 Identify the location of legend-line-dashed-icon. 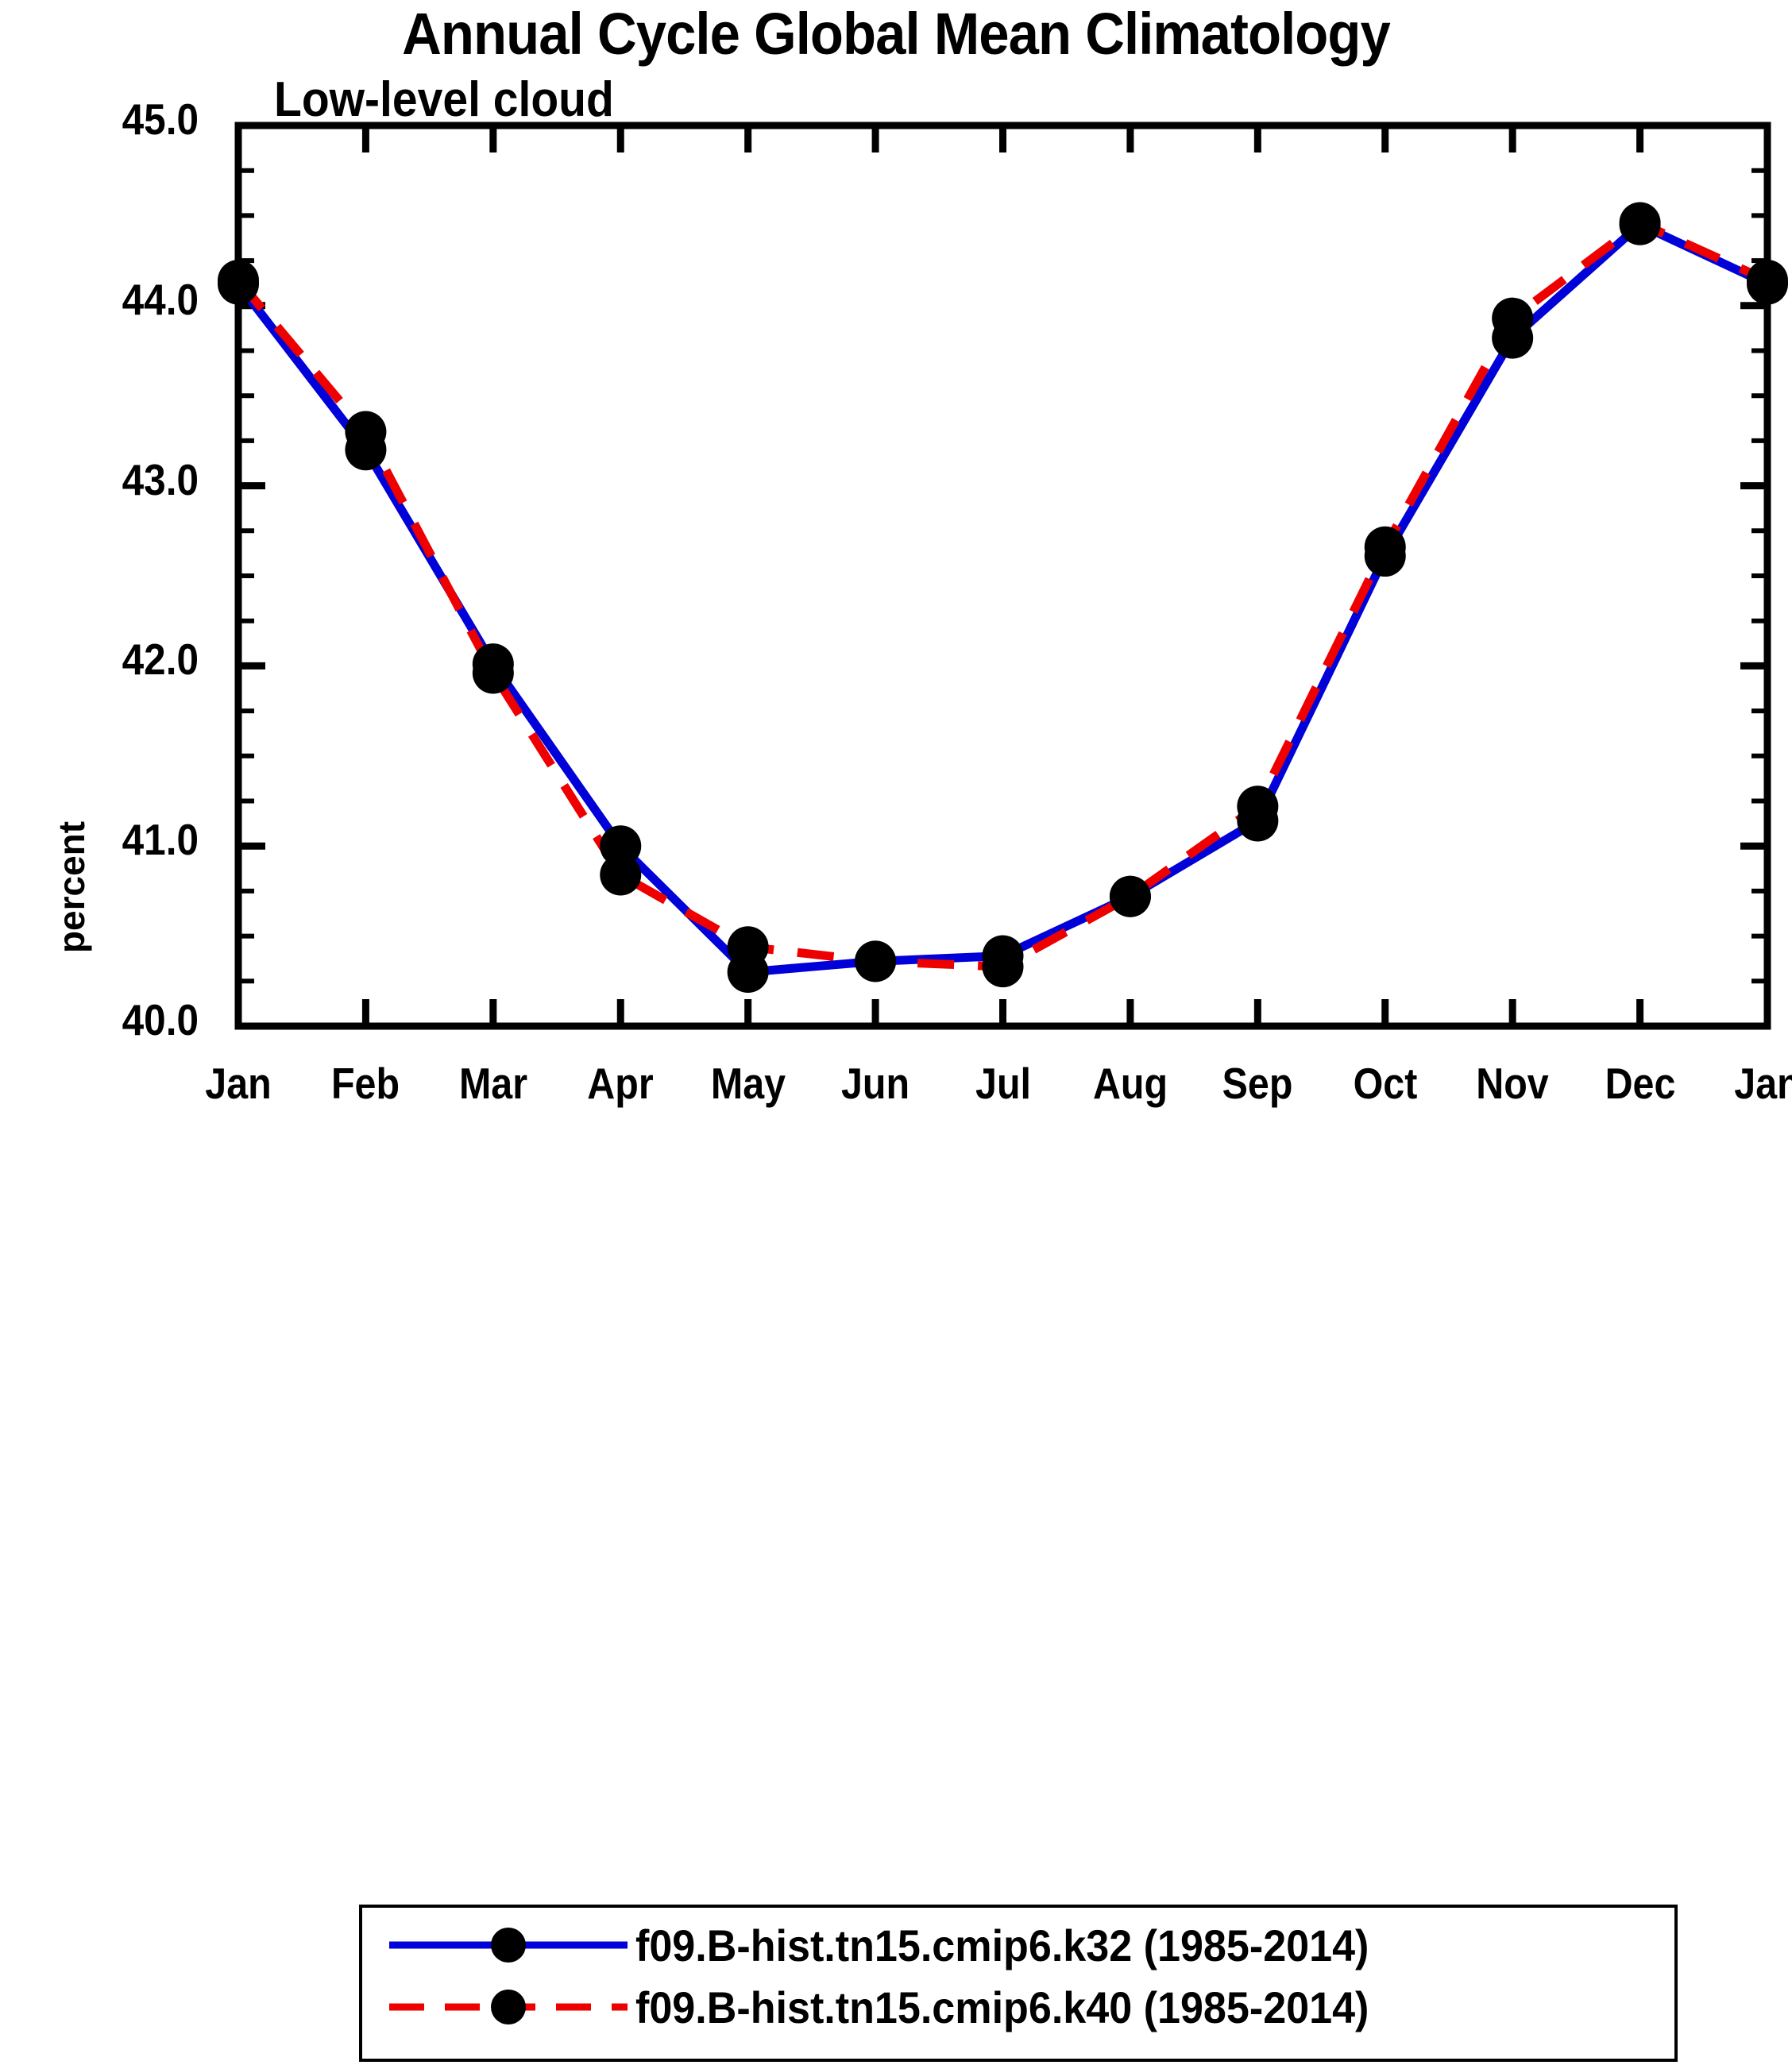
(508, 2007).